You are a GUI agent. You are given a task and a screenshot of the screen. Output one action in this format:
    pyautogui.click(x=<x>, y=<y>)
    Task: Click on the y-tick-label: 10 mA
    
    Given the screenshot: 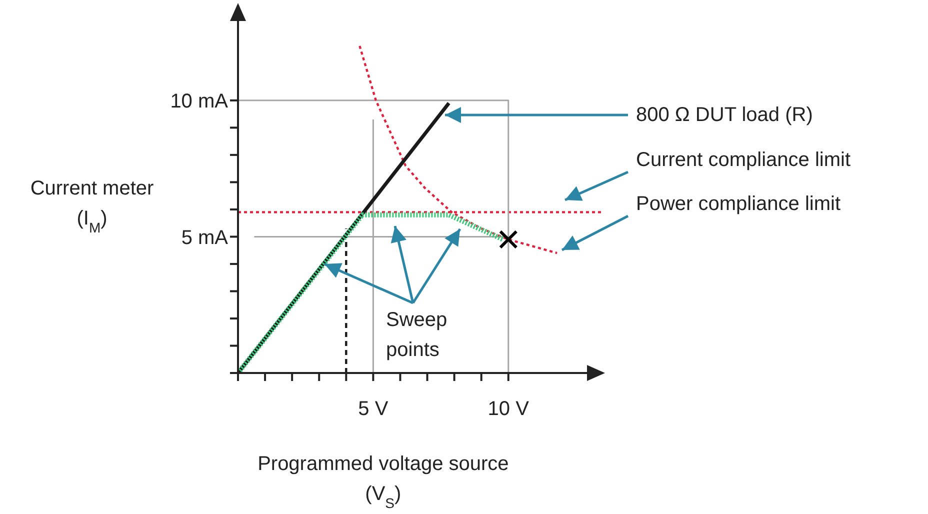 What is the action you would take?
    pyautogui.click(x=199, y=101)
    